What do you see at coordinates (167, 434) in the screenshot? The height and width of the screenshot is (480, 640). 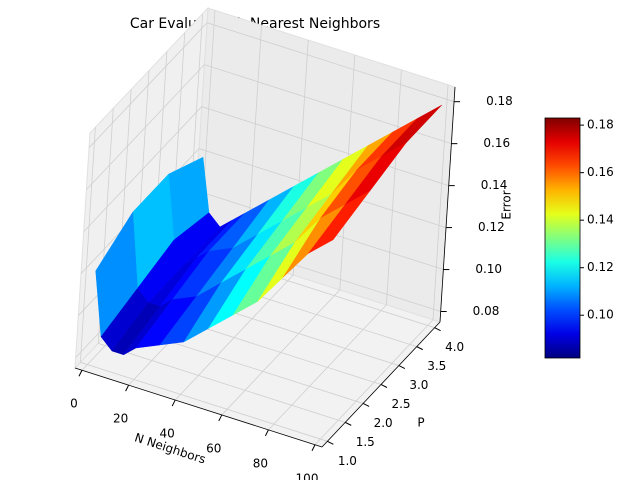 I see `x-tick-label: 40` at bounding box center [167, 434].